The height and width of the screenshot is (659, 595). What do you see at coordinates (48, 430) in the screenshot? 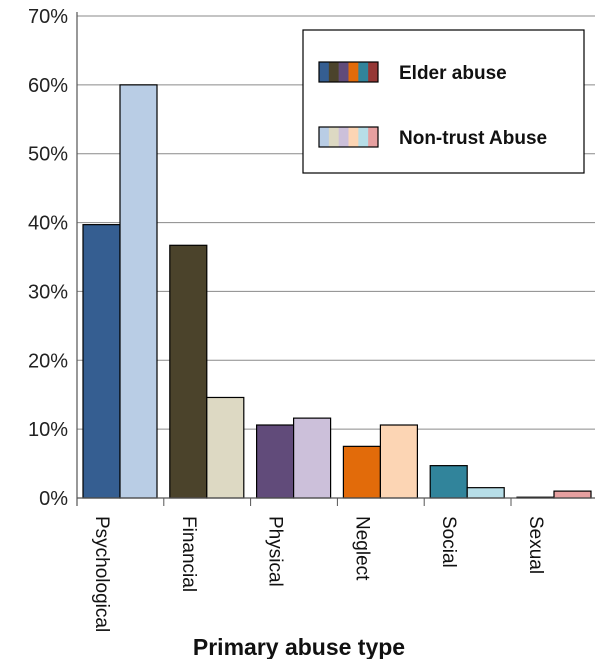
I see `y-tick-label: 10%` at bounding box center [48, 430].